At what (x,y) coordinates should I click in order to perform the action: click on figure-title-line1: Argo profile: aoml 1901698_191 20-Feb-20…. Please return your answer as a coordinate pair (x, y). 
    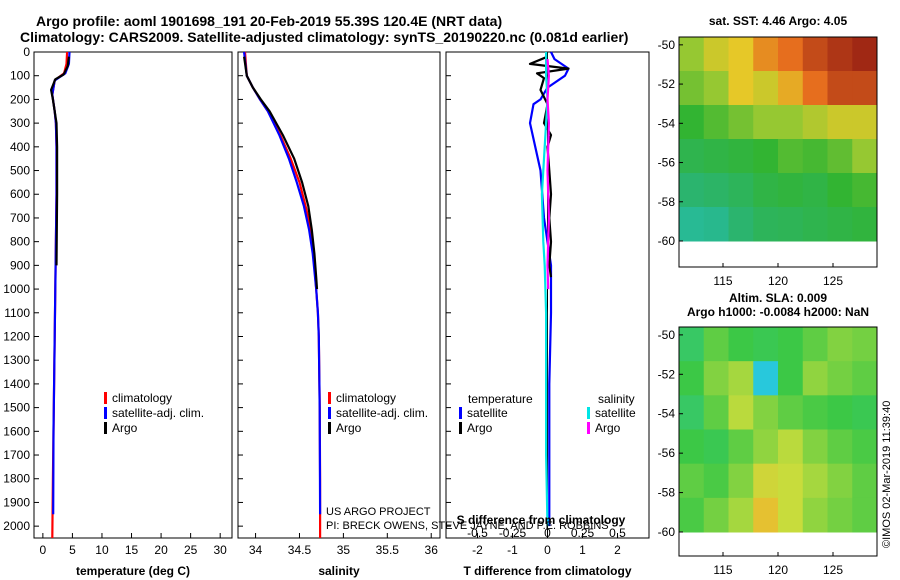
    Looking at the image, I should click on (269, 21).